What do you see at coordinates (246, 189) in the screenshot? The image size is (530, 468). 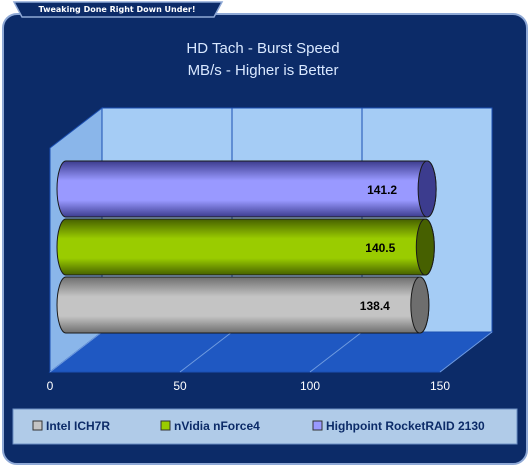 I see `bar: 141.2` at bounding box center [246, 189].